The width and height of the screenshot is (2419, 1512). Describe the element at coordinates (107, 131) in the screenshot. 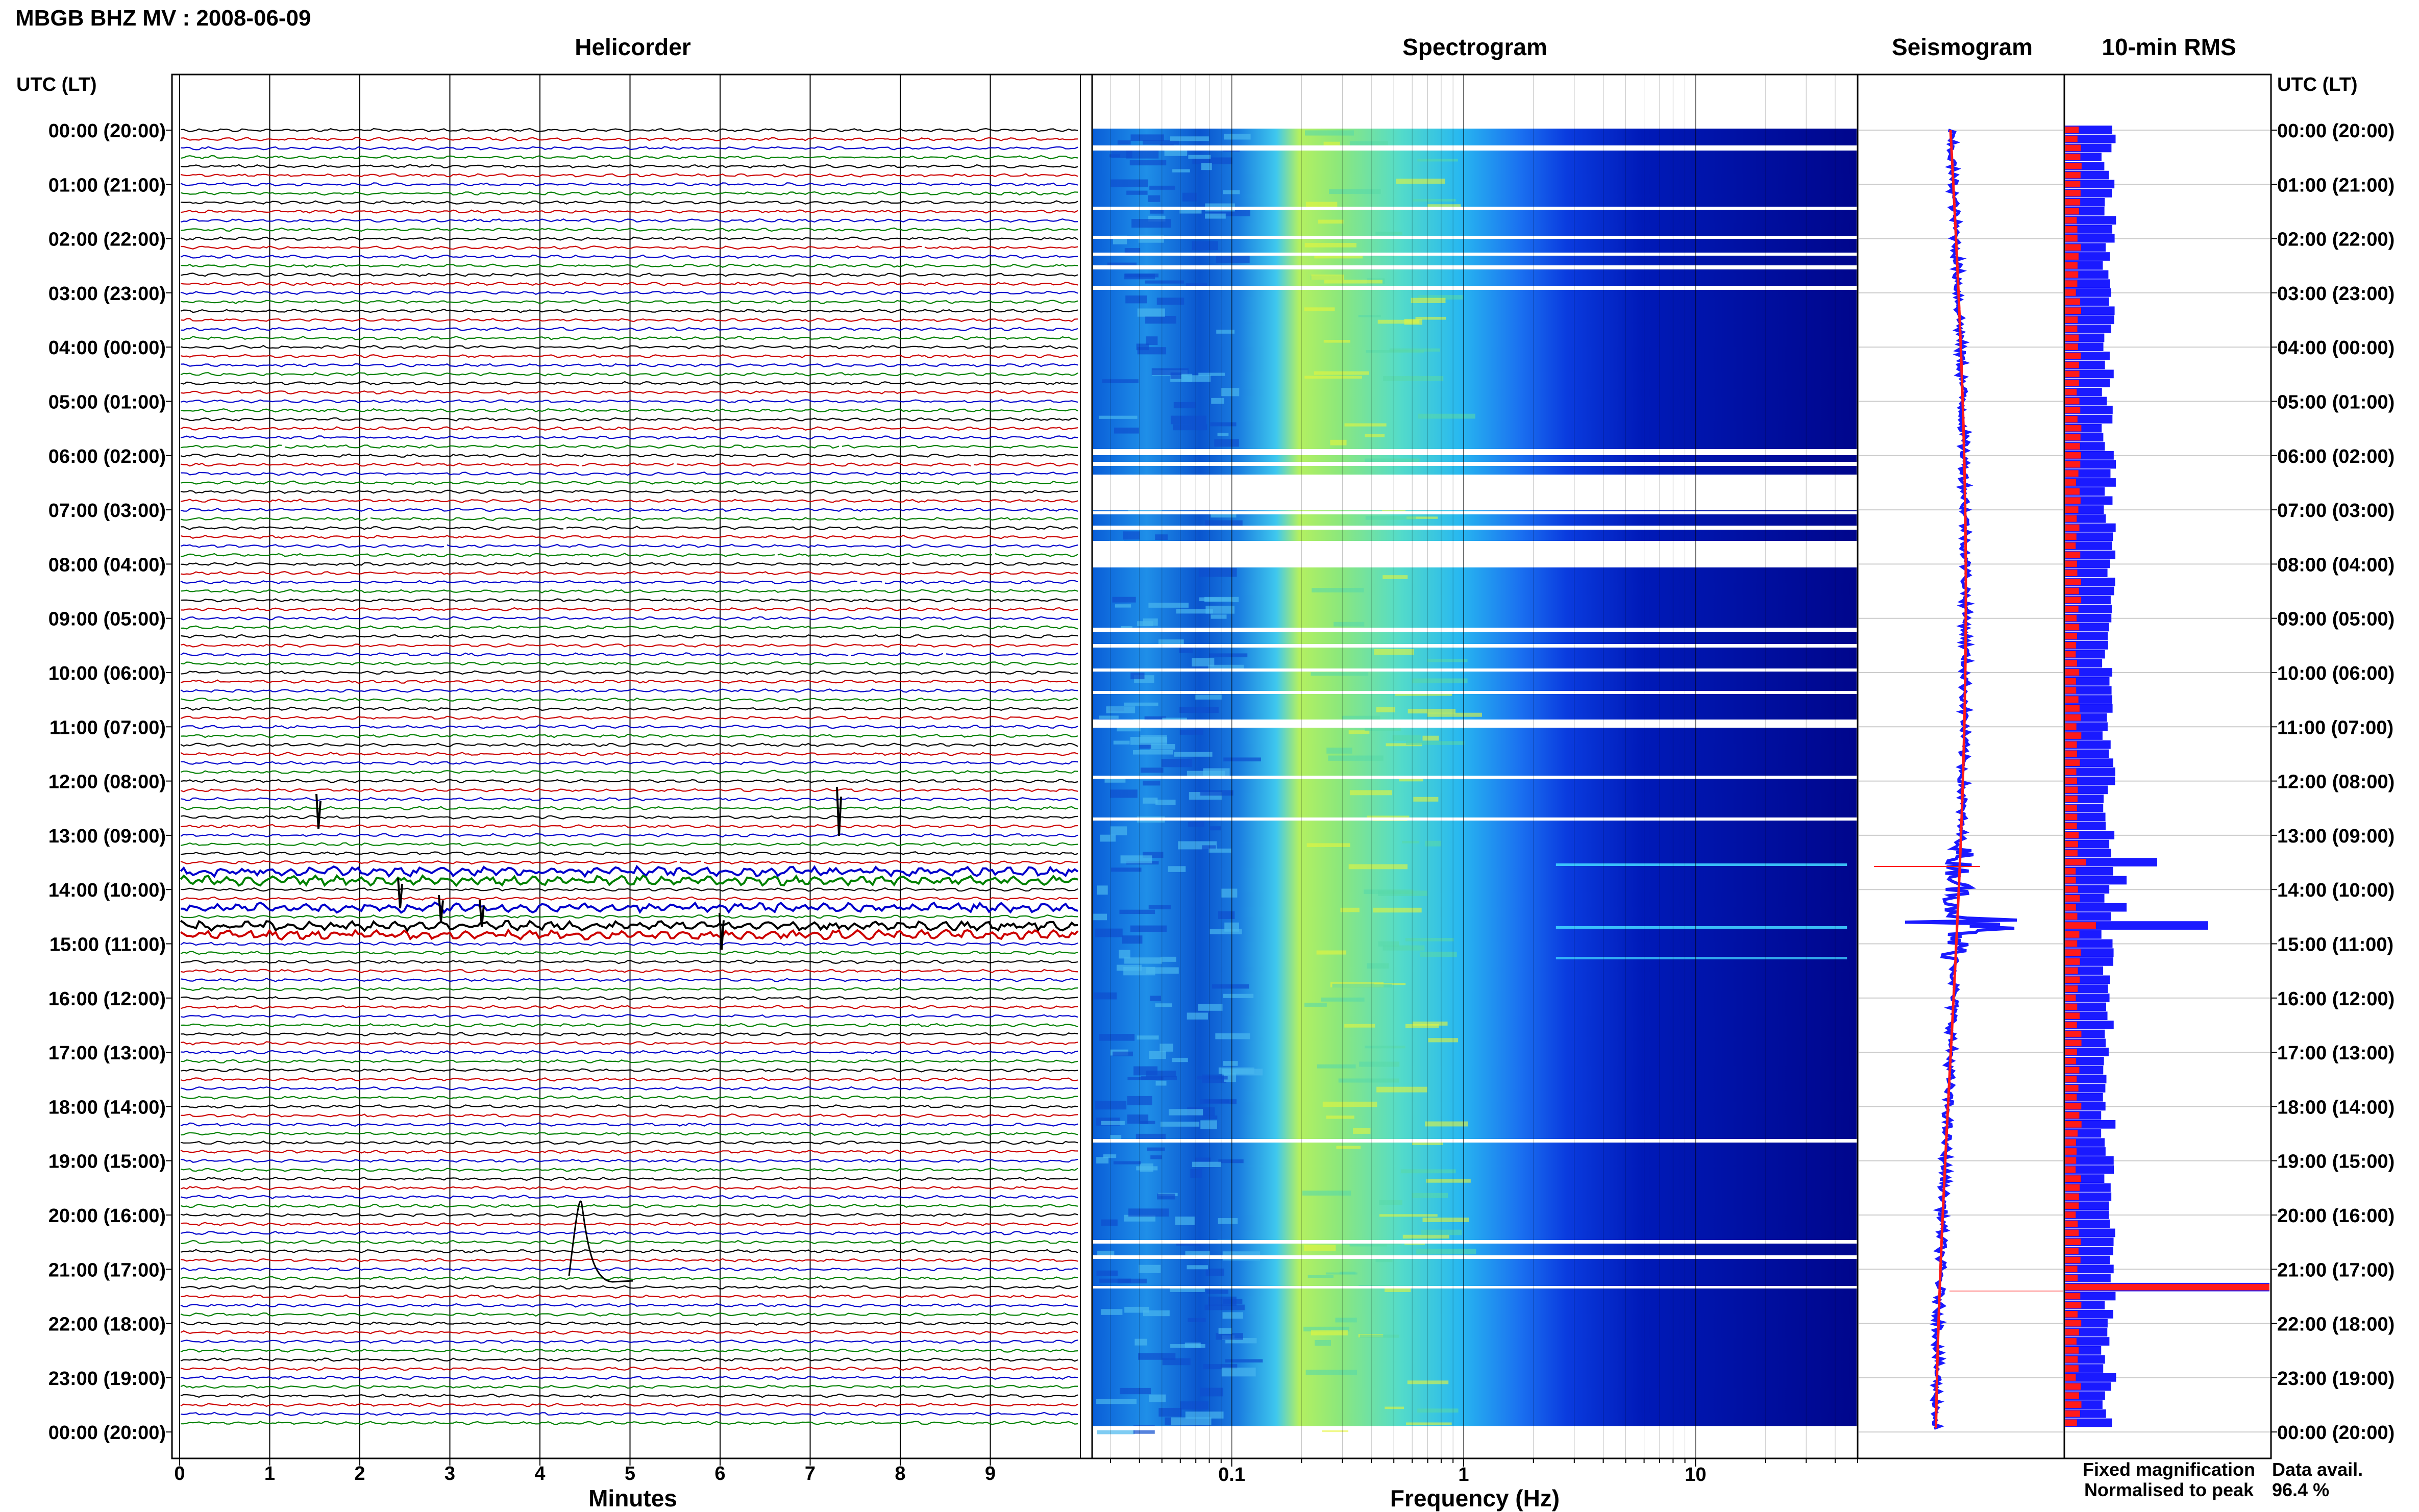

I see `time-label-left: 00:00 (20:00)` at that location.